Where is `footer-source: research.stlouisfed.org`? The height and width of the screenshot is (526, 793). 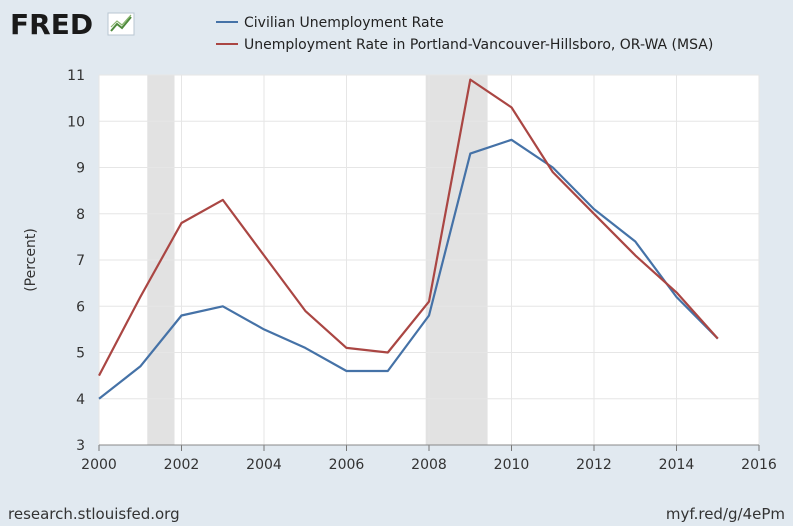
footer-source: research.stlouisfed.org is located at coordinates (94, 514).